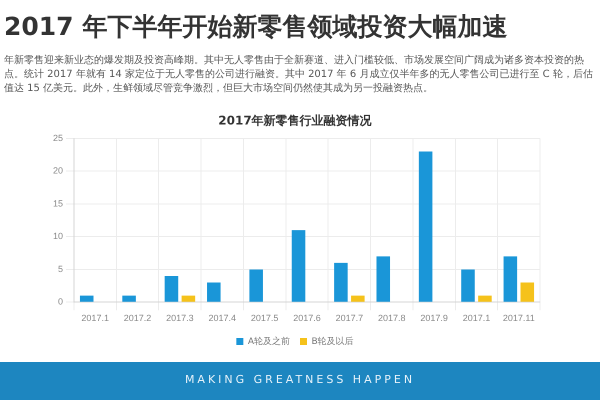 The width and height of the screenshot is (600, 400). Describe the element at coordinates (264, 318) in the screenshot. I see `x-tick-label: 2017.5` at that location.